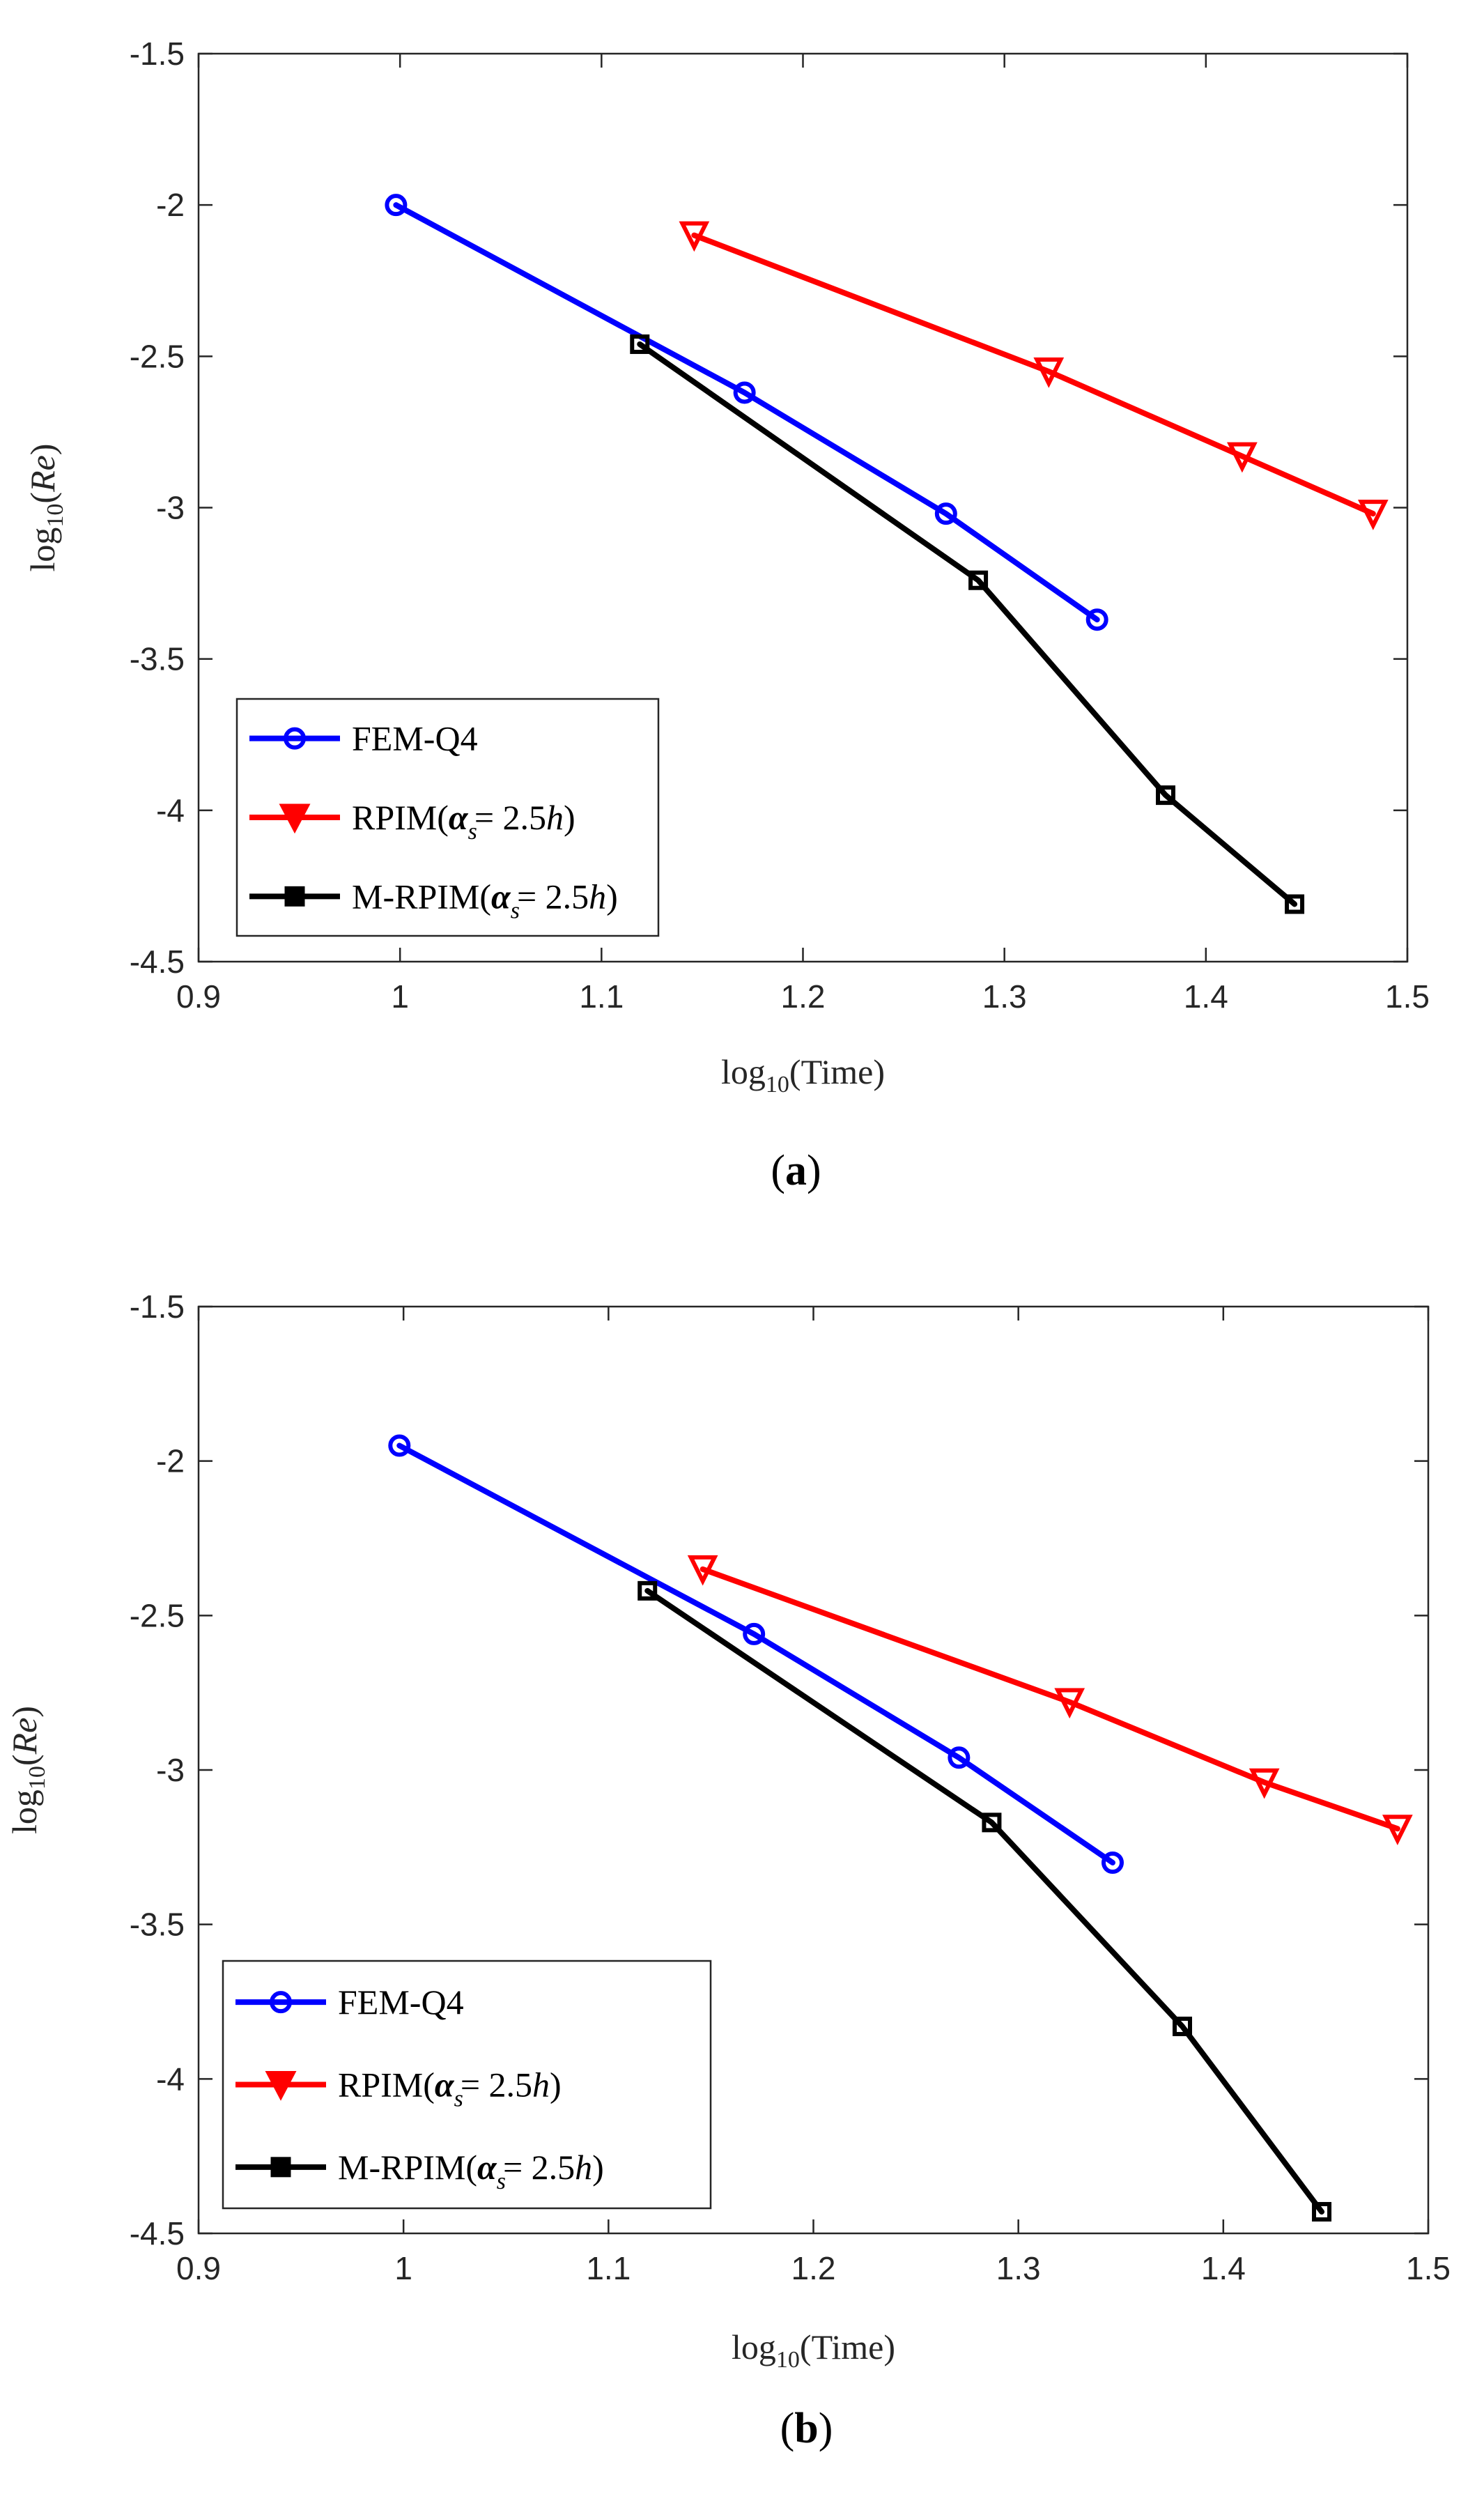  What do you see at coordinates (806, 2428) in the screenshot?
I see `panel-label: (b)` at bounding box center [806, 2428].